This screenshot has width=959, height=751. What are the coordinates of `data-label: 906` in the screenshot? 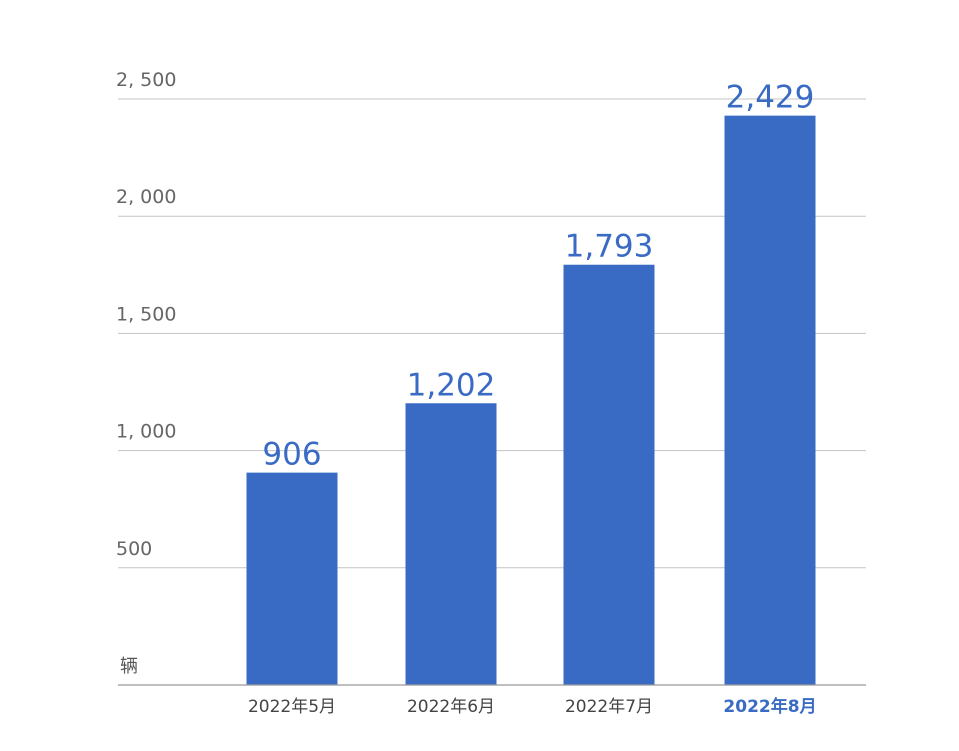 It's located at (291, 455).